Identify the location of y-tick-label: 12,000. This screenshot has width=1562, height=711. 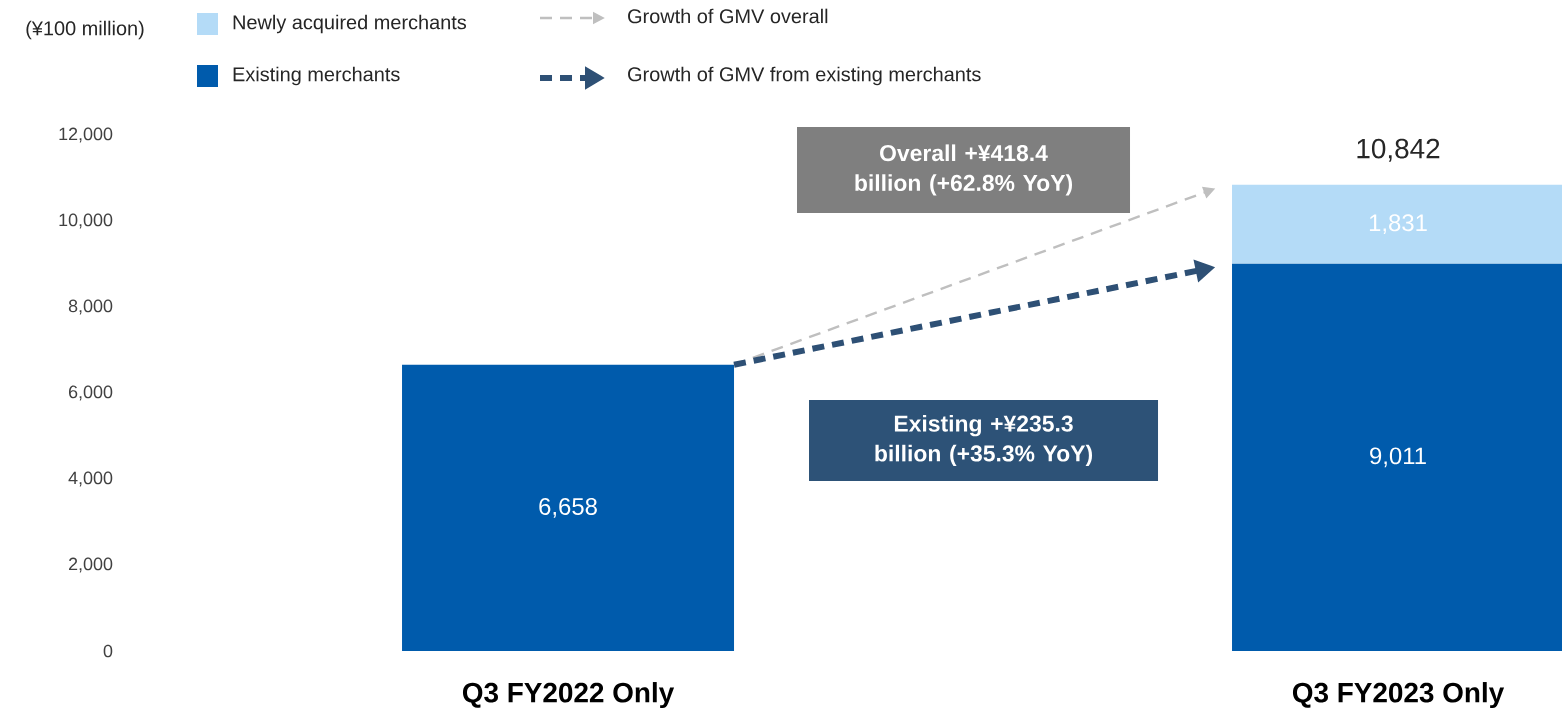
(86, 135).